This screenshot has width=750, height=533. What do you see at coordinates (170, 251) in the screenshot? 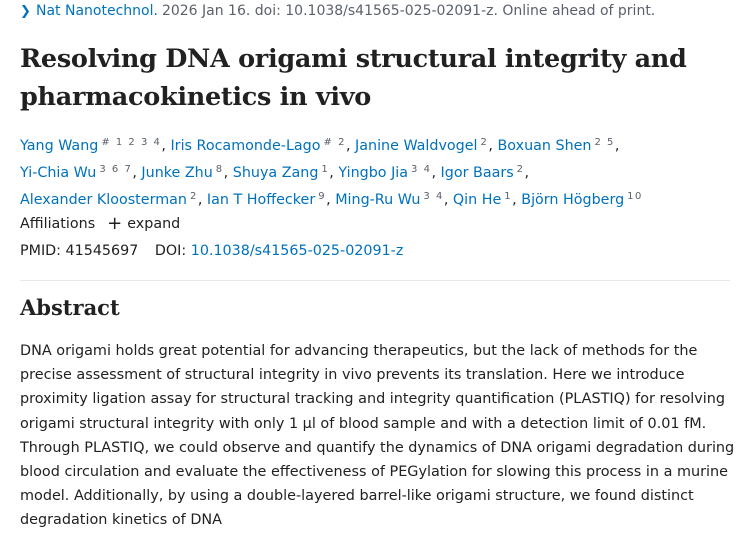
I see `doi-label: DOI:` at bounding box center [170, 251].